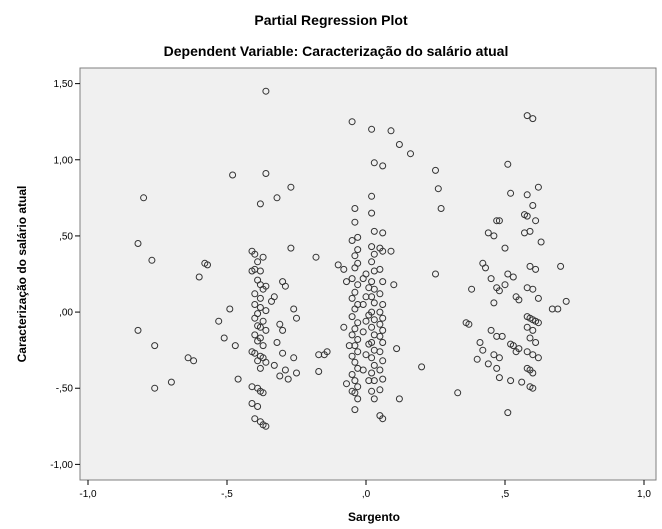  Describe the element at coordinates (365, 490) in the screenshot. I see `x-axis-ticks: -1,0 -,5 ,0 ,5 1,0` at that location.